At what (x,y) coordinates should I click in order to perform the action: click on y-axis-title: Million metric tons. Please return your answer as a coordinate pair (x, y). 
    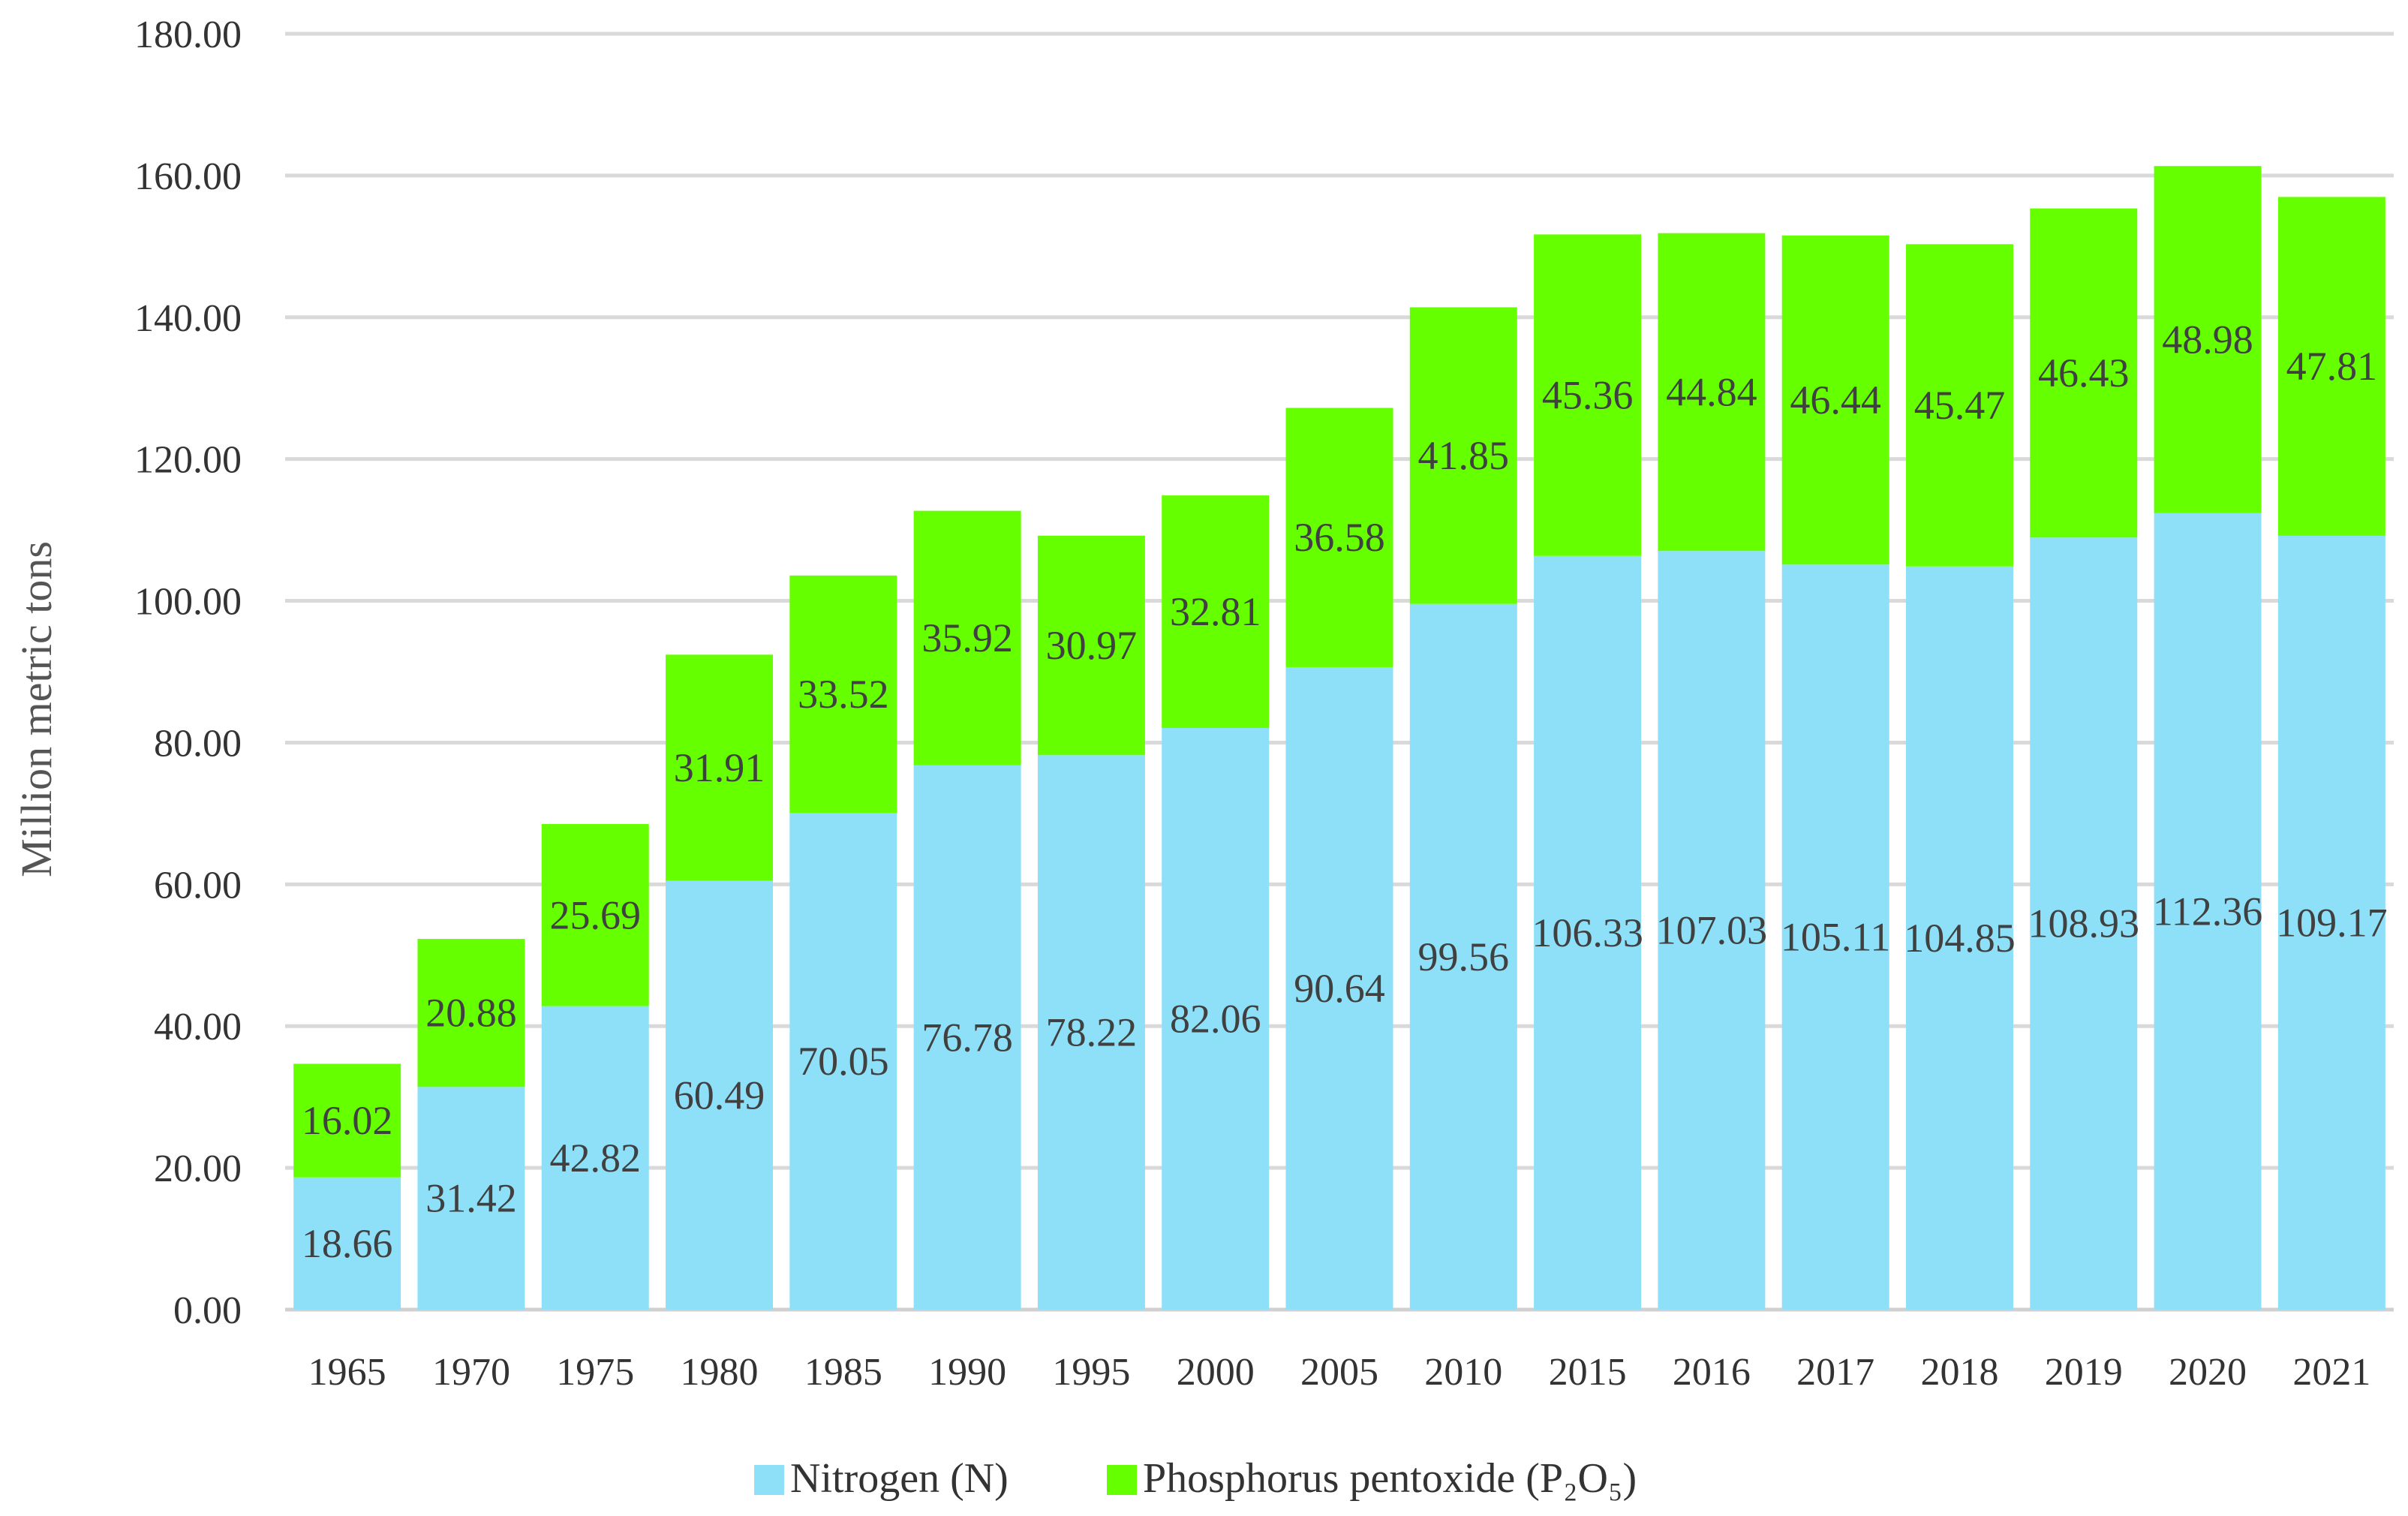
    Looking at the image, I should click on (36, 709).